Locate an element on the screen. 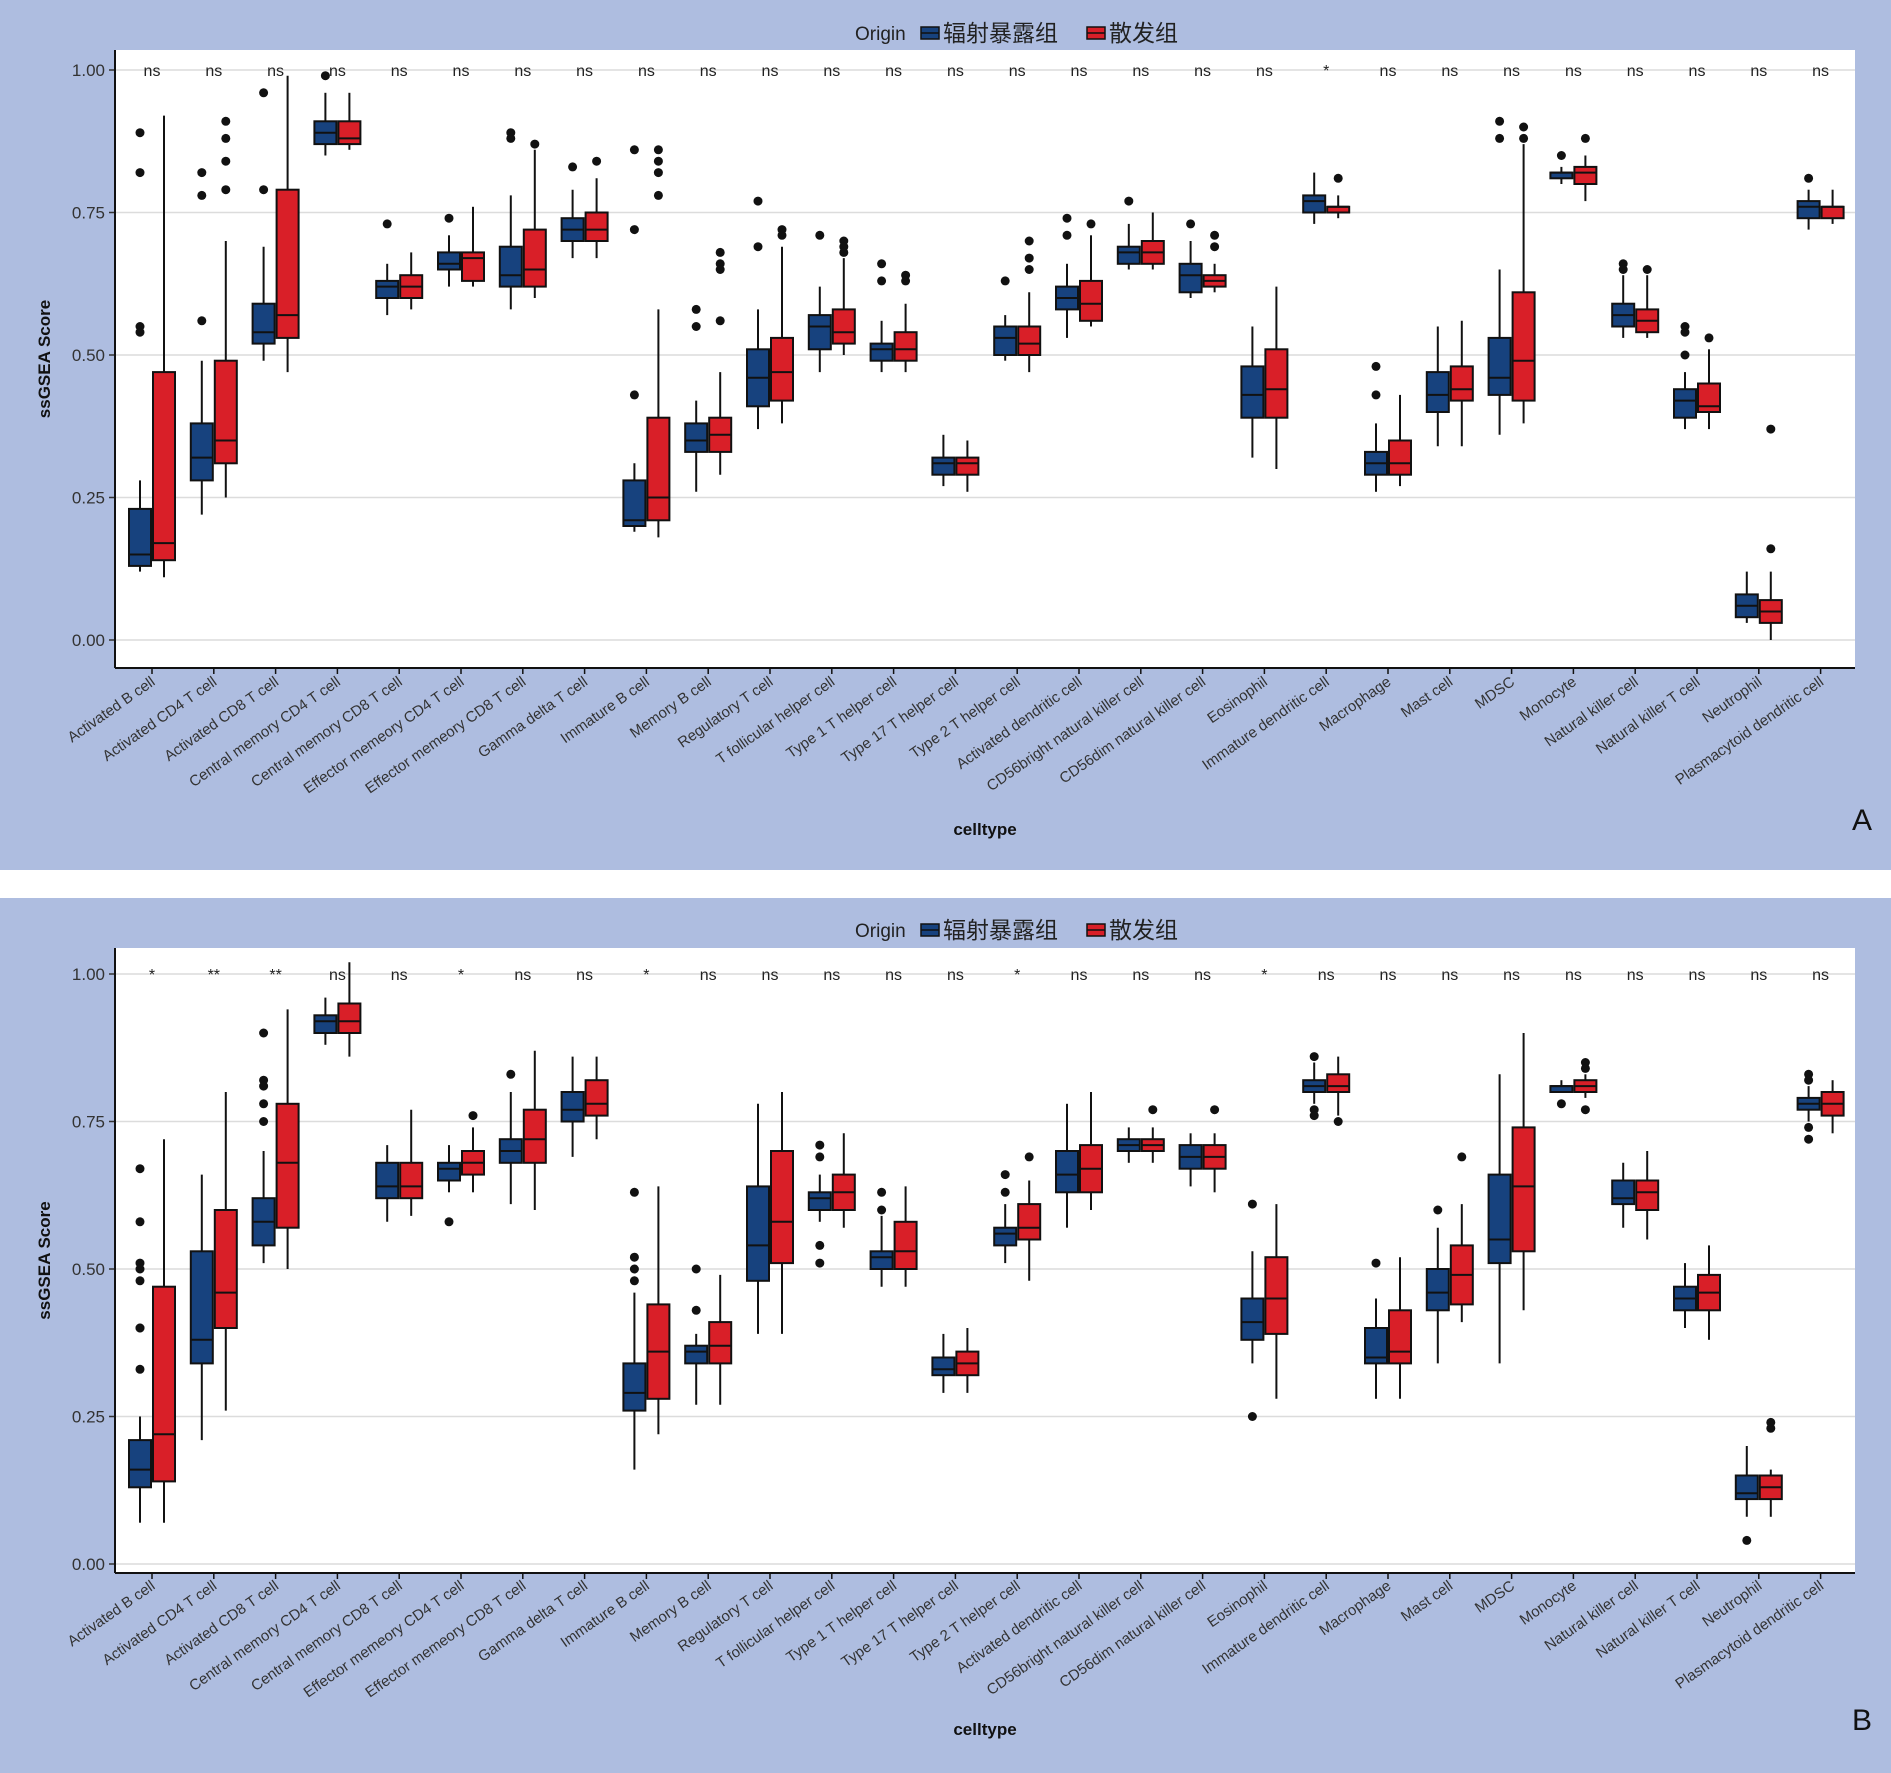 Image resolution: width=1891 pixels, height=1773 pixels. legend-title: Origin is located at coordinates (880, 34).